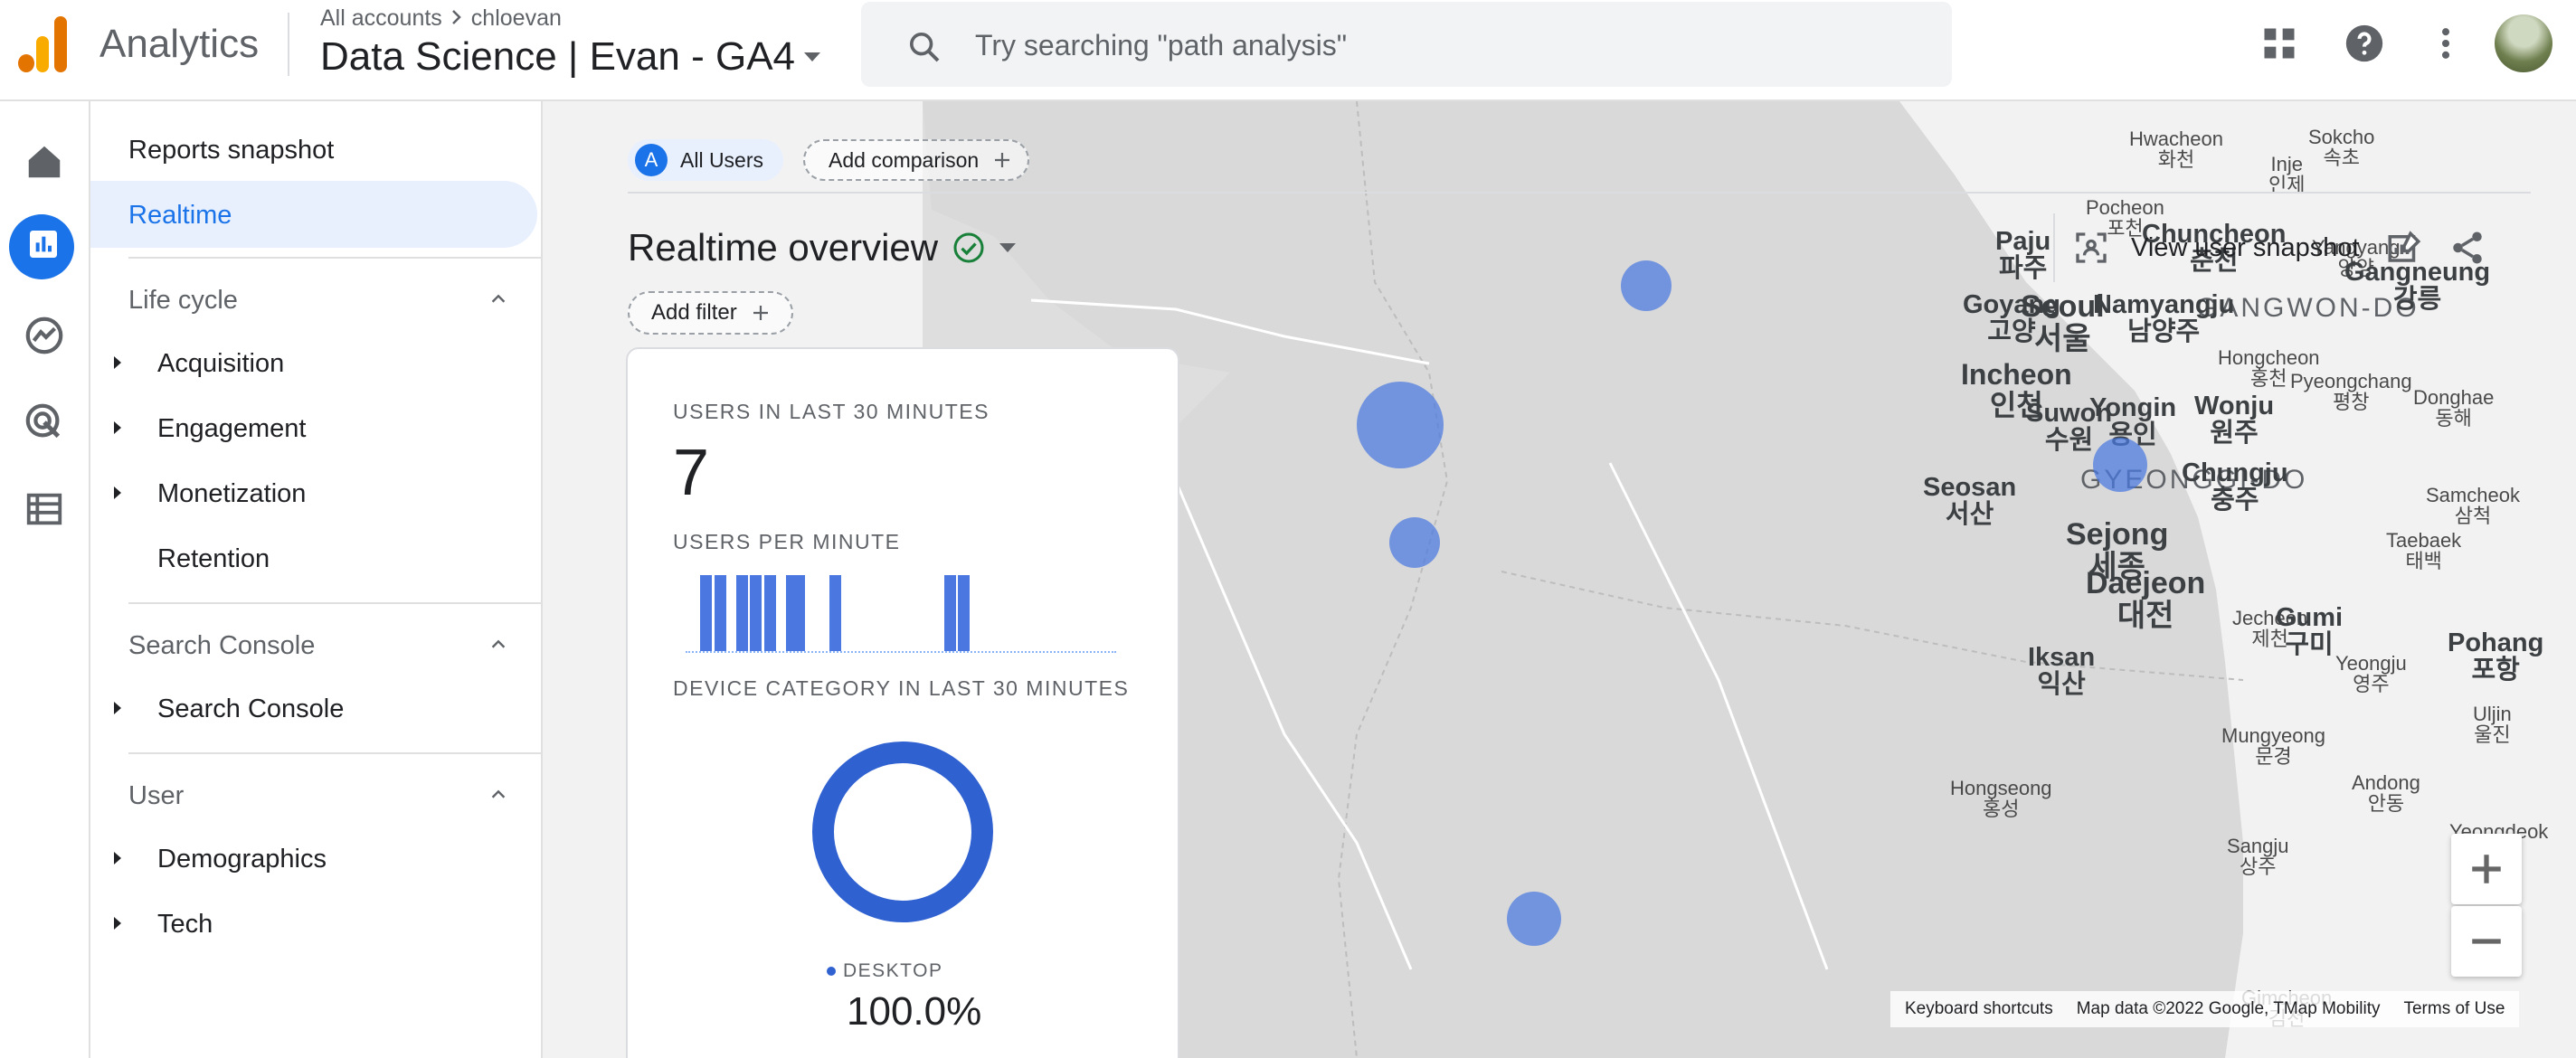 The image size is (2576, 1058). I want to click on map-city-pohang: Pohang 포항, so click(2496, 656).